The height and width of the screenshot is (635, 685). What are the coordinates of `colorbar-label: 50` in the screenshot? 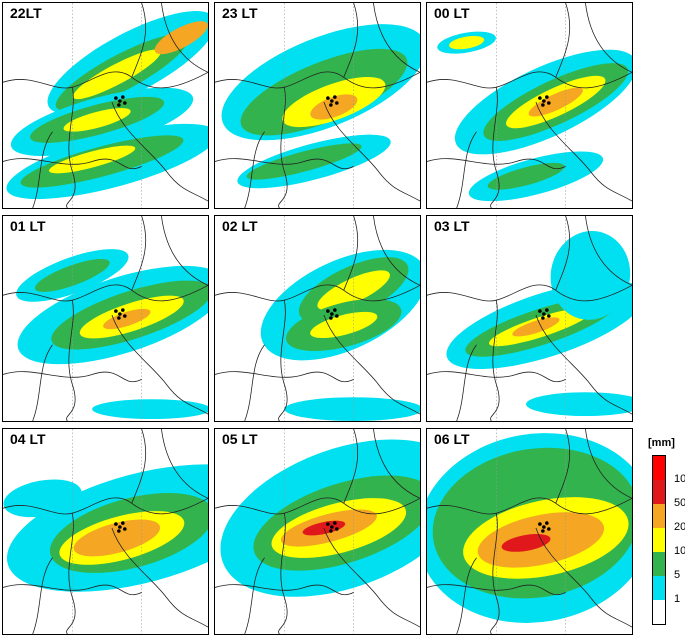 It's located at (679, 503).